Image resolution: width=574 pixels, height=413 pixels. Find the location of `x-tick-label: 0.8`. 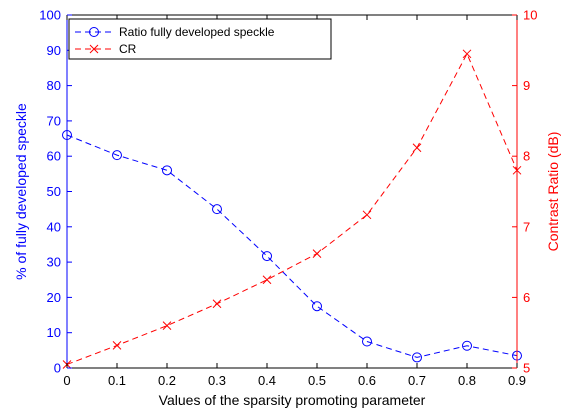

x-tick-label: 0.8 is located at coordinates (467, 380).